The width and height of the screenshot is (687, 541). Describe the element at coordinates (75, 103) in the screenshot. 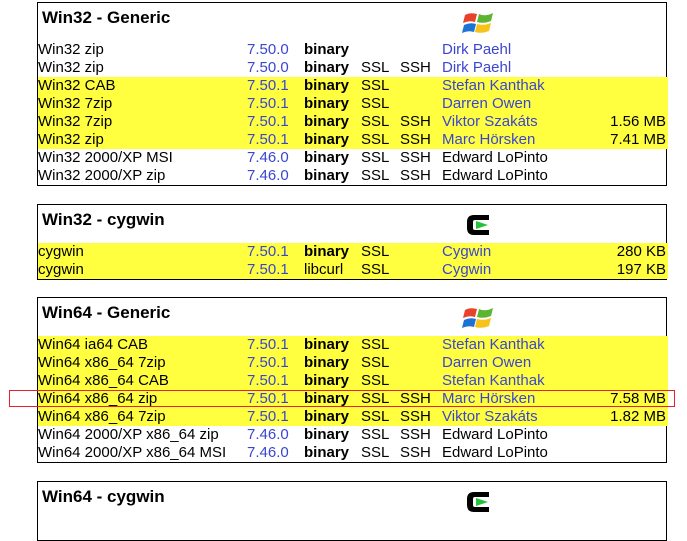

I see `package-name: Win32 7zip` at that location.